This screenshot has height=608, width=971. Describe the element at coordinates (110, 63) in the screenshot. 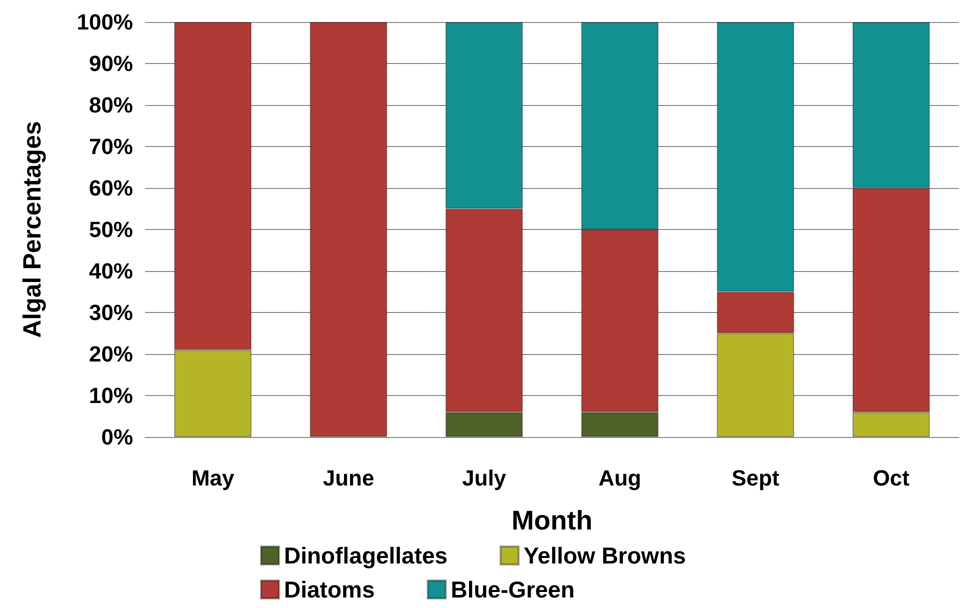

I see `y-tick-label: 90%` at that location.